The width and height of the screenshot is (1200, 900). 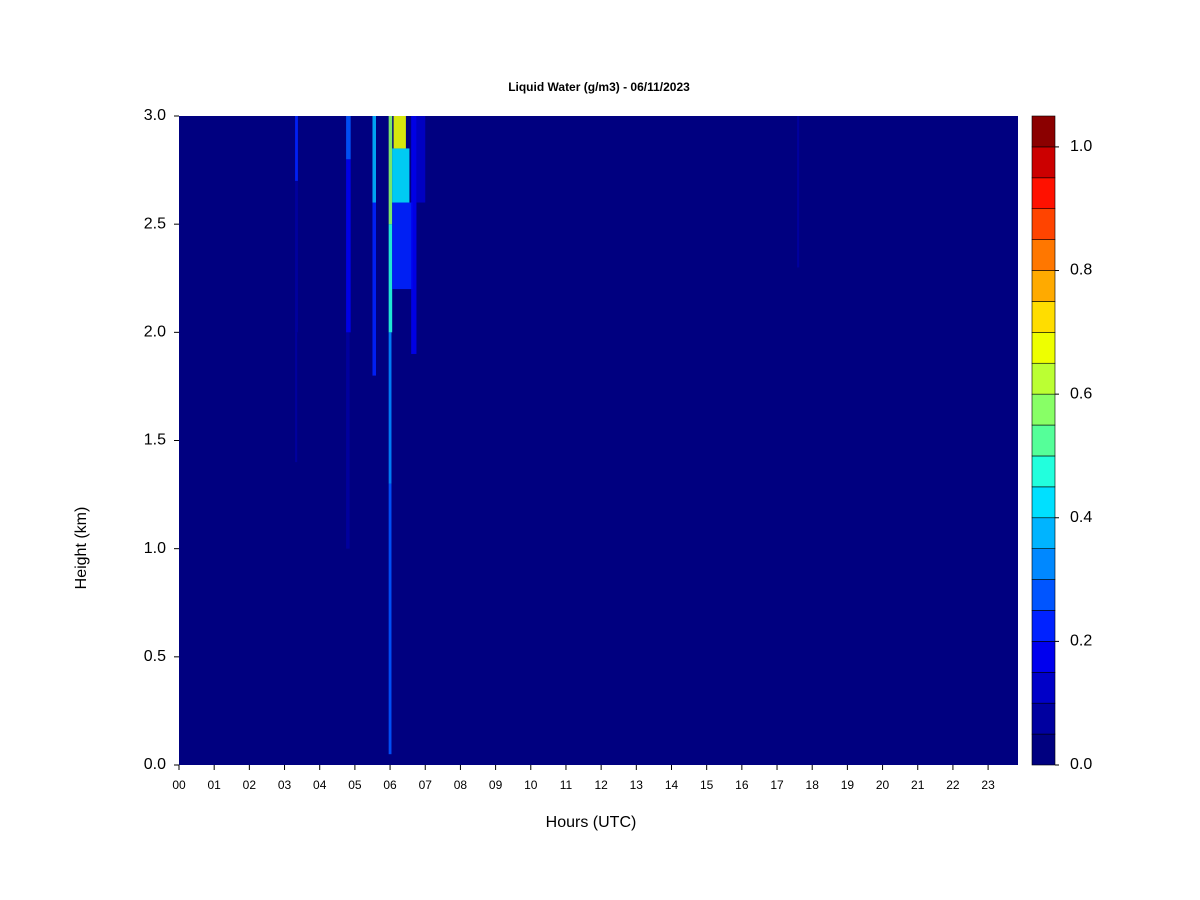 I want to click on x-tick-label: 10, so click(x=531, y=785).